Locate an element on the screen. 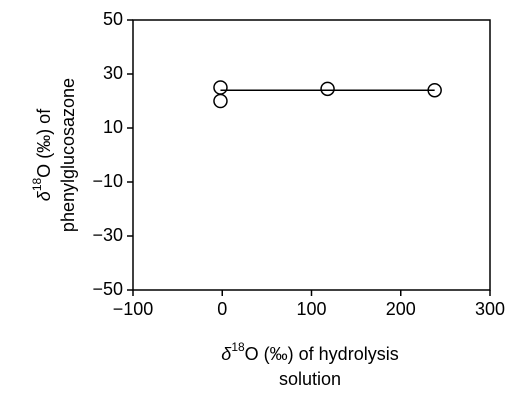 The image size is (518, 401). y-tick-label: 50 is located at coordinates (113, 19).